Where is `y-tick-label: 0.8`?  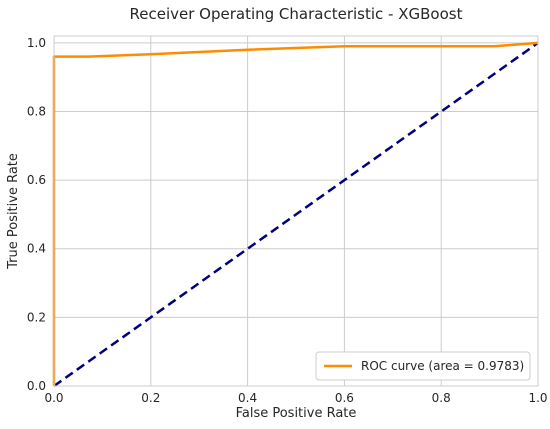 y-tick-label: 0.8 is located at coordinates (36, 111).